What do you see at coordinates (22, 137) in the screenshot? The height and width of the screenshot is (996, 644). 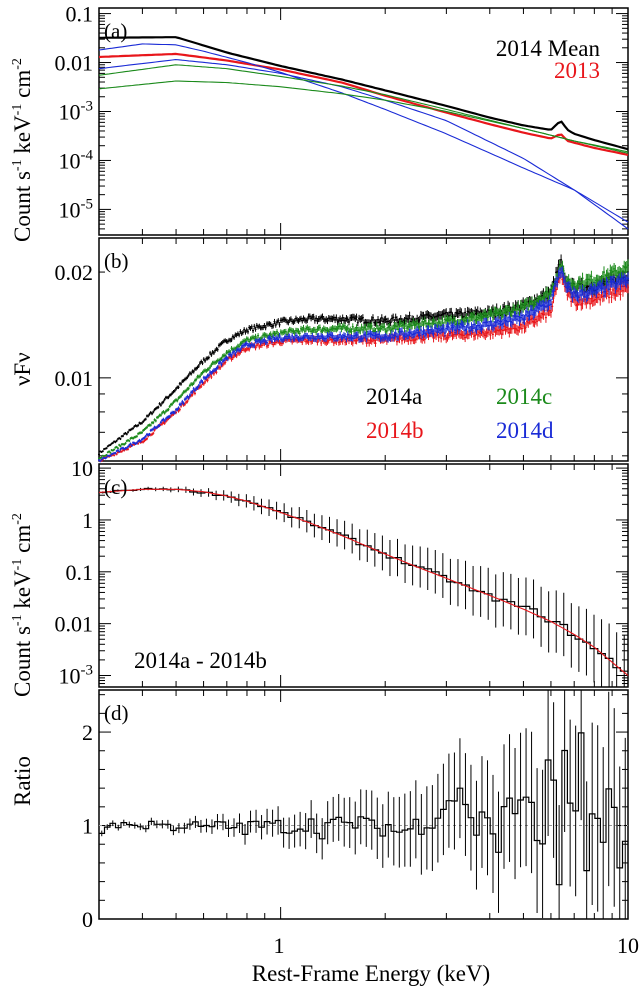 I see `panel-a-ylabel-mid: keV` at bounding box center [22, 137].